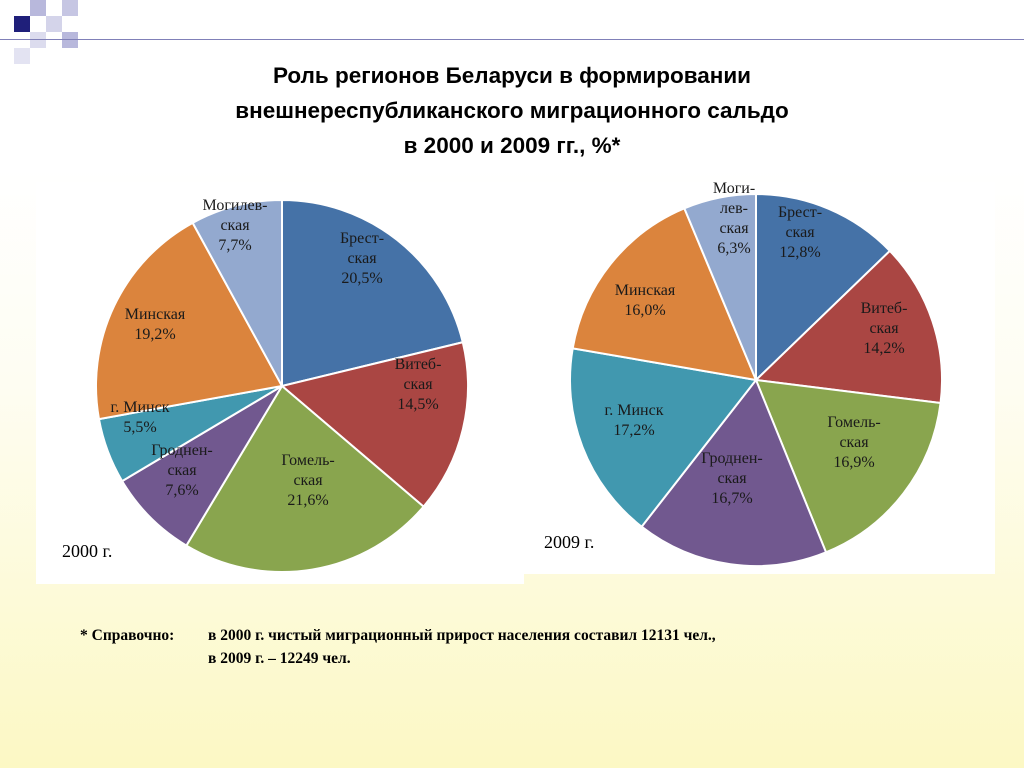  Describe the element at coordinates (512, 39) in the screenshot. I see `decor-divider` at that location.